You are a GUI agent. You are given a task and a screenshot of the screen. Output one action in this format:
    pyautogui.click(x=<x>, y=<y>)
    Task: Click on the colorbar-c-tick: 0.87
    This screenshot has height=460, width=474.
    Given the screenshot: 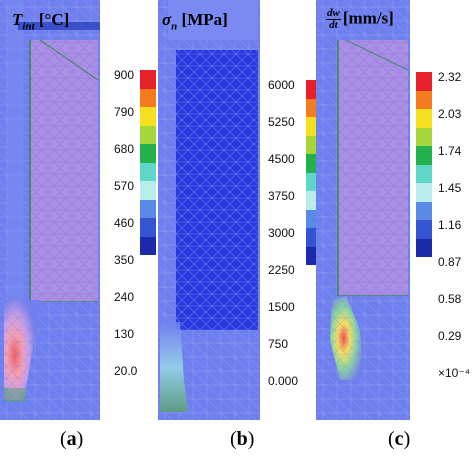 What is the action you would take?
    pyautogui.click(x=450, y=262)
    